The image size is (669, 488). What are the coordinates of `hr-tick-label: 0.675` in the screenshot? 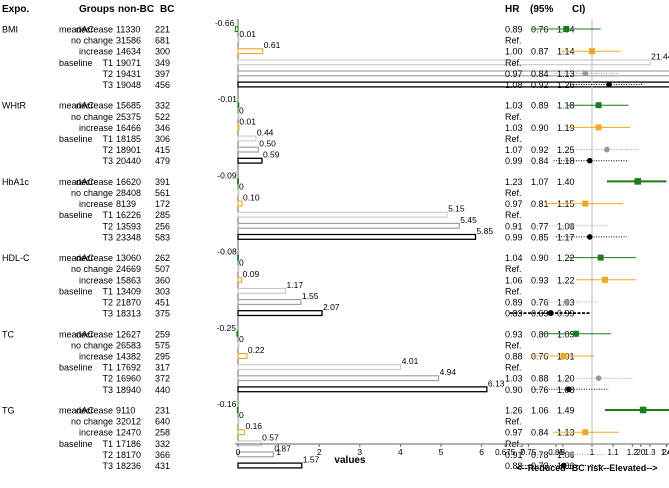 It's located at (505, 452).